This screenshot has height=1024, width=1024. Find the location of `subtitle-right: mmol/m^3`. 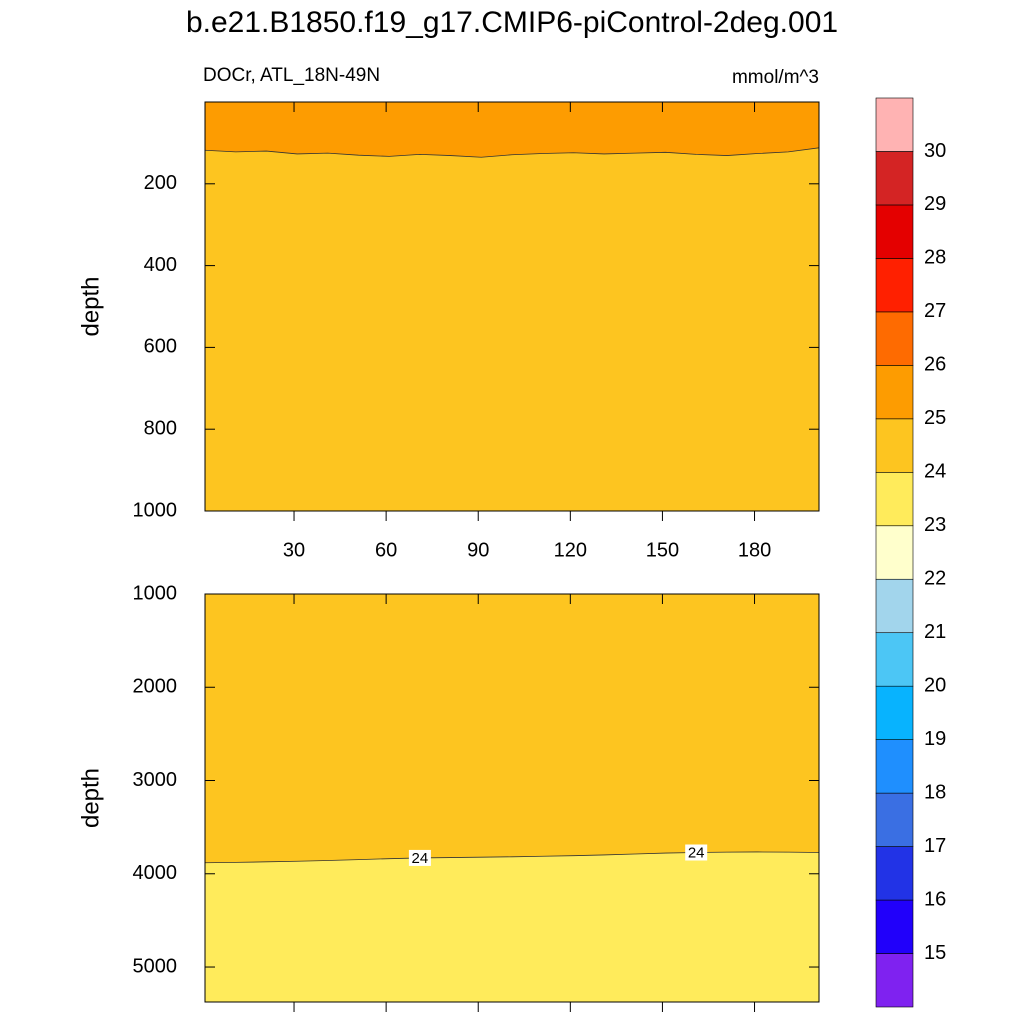

subtitle-right: mmol/m^3 is located at coordinates (775, 77).